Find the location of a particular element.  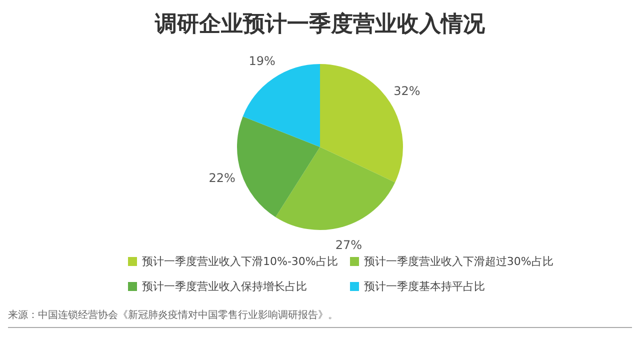

source-note: 来源：中国连锁经营协会《新冠肺炎疫情对中国零售行业影响调研报告》。 is located at coordinates (173, 315).